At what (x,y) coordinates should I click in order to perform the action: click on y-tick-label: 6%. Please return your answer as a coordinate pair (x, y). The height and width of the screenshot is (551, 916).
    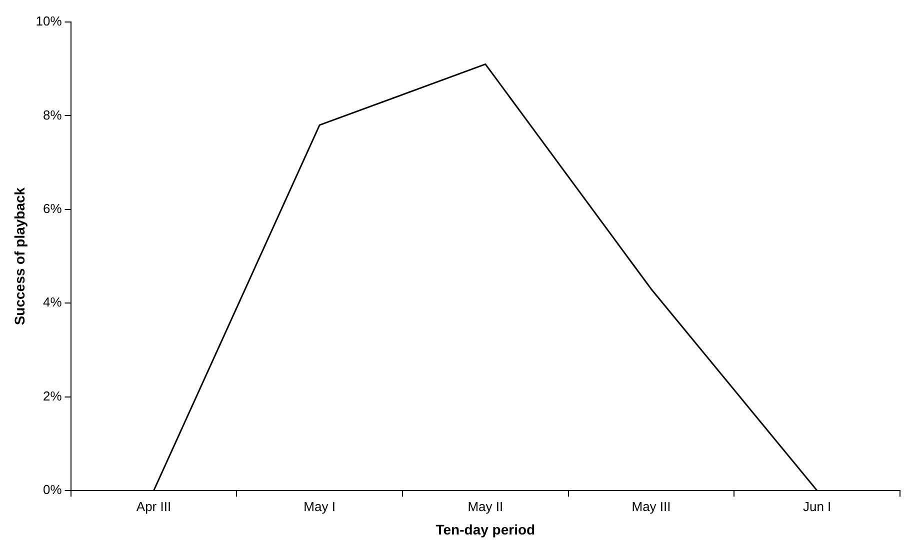
    Looking at the image, I should click on (52, 208).